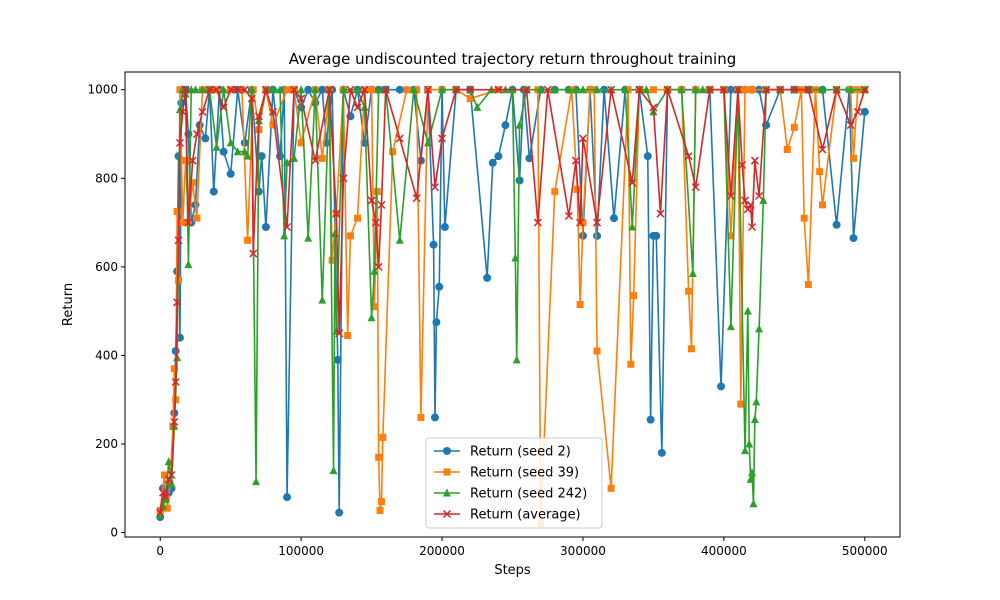  Describe the element at coordinates (724, 551) in the screenshot. I see `x-tick-label: 400000` at that location.